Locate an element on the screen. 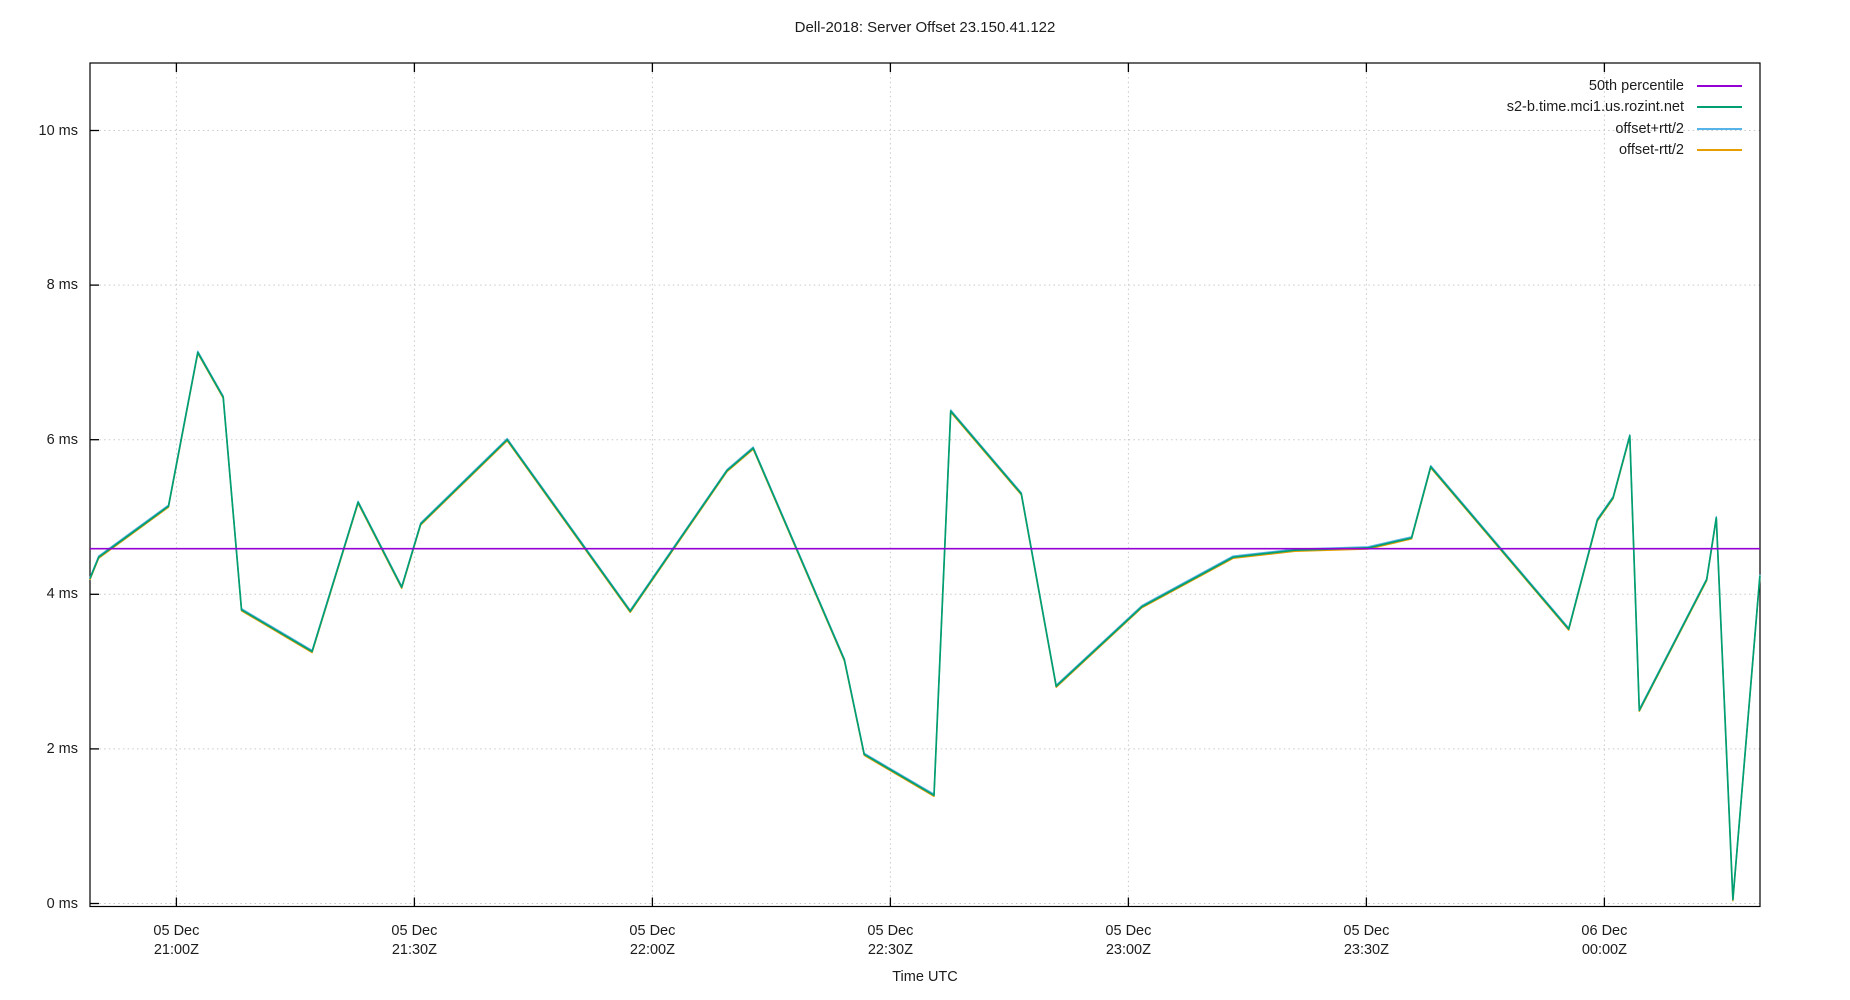 The height and width of the screenshot is (1000, 1850). legend-row-offset-minus-rtt: offset-rtt/2 is located at coordinates (1624, 151).